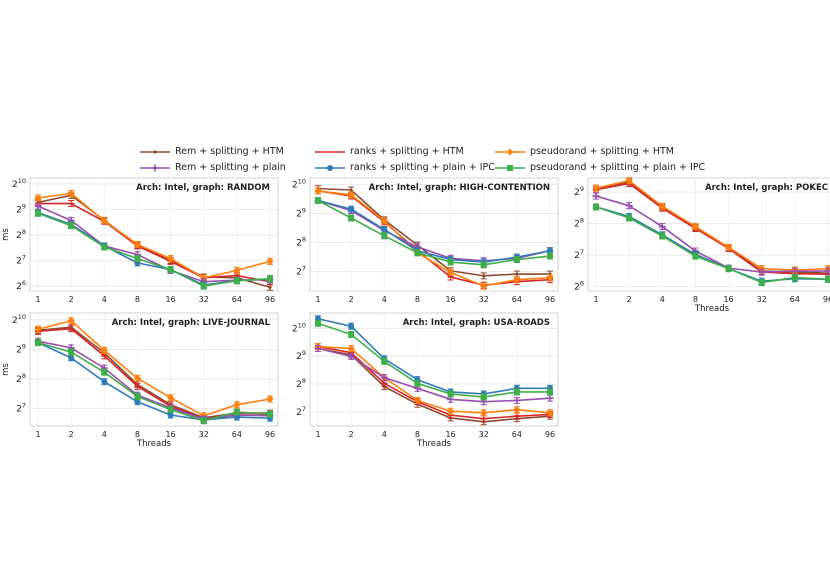  Describe the element at coordinates (579, 223) in the screenshot. I see `y-tick-label: 28` at that location.